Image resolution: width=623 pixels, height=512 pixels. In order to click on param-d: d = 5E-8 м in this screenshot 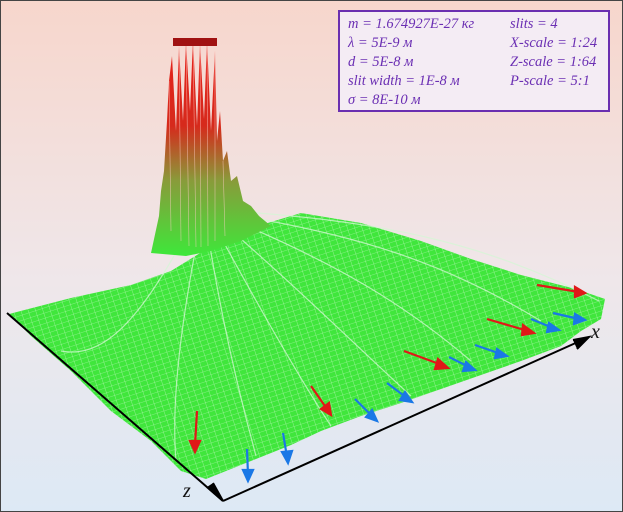, I will do `click(381, 62)`.